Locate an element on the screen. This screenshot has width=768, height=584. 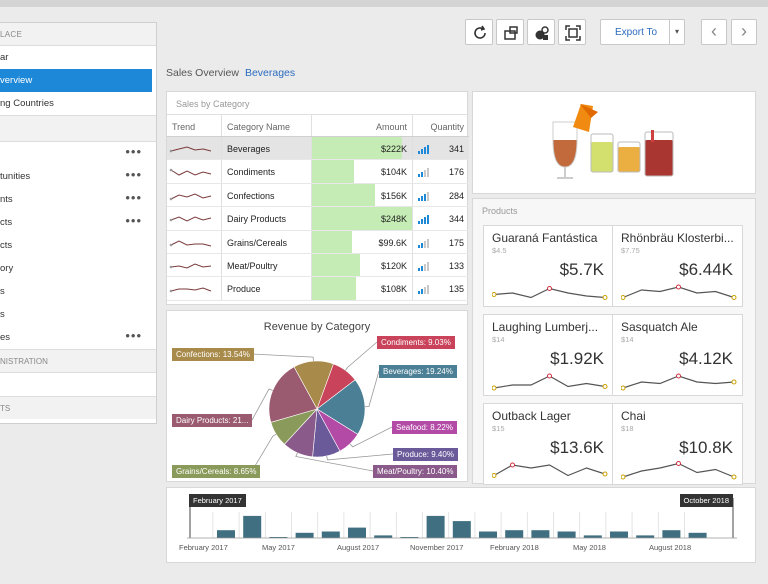
chevron-down-icon: ▾ is located at coordinates (676, 32).